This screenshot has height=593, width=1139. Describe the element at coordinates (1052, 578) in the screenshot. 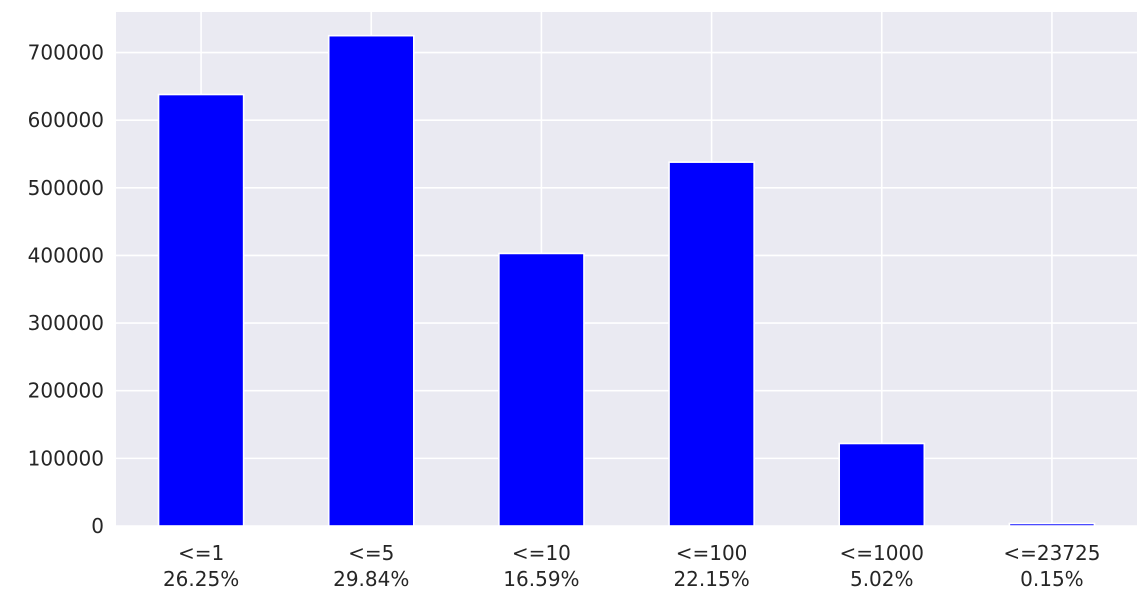

I see `x-tick-label: 0.15%` at that location.